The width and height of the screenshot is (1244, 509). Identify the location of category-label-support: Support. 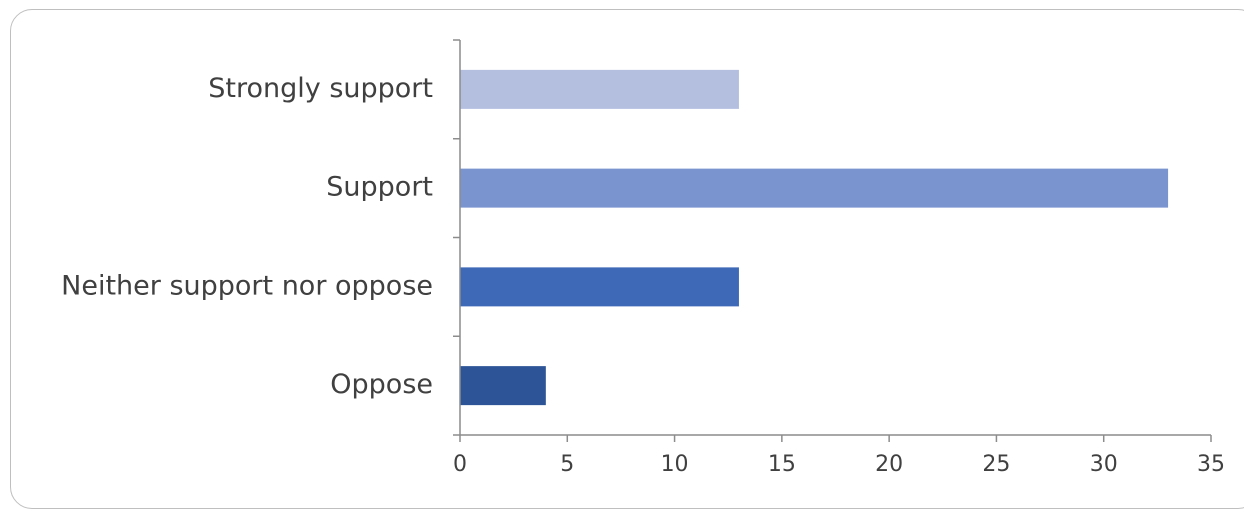
(379, 187).